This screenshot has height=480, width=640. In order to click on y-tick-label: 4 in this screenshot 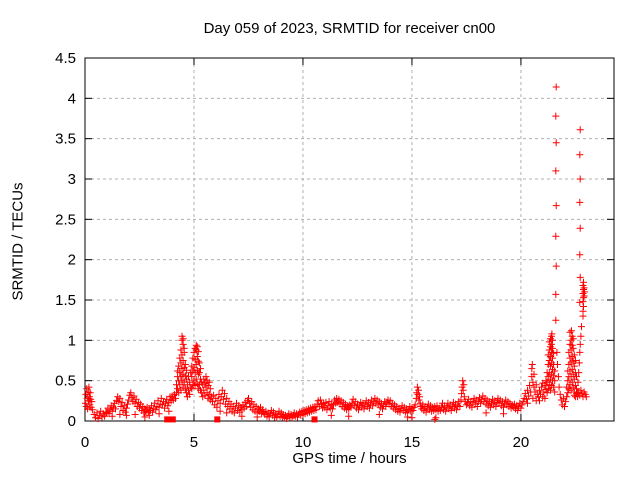, I will do `click(72, 98)`.